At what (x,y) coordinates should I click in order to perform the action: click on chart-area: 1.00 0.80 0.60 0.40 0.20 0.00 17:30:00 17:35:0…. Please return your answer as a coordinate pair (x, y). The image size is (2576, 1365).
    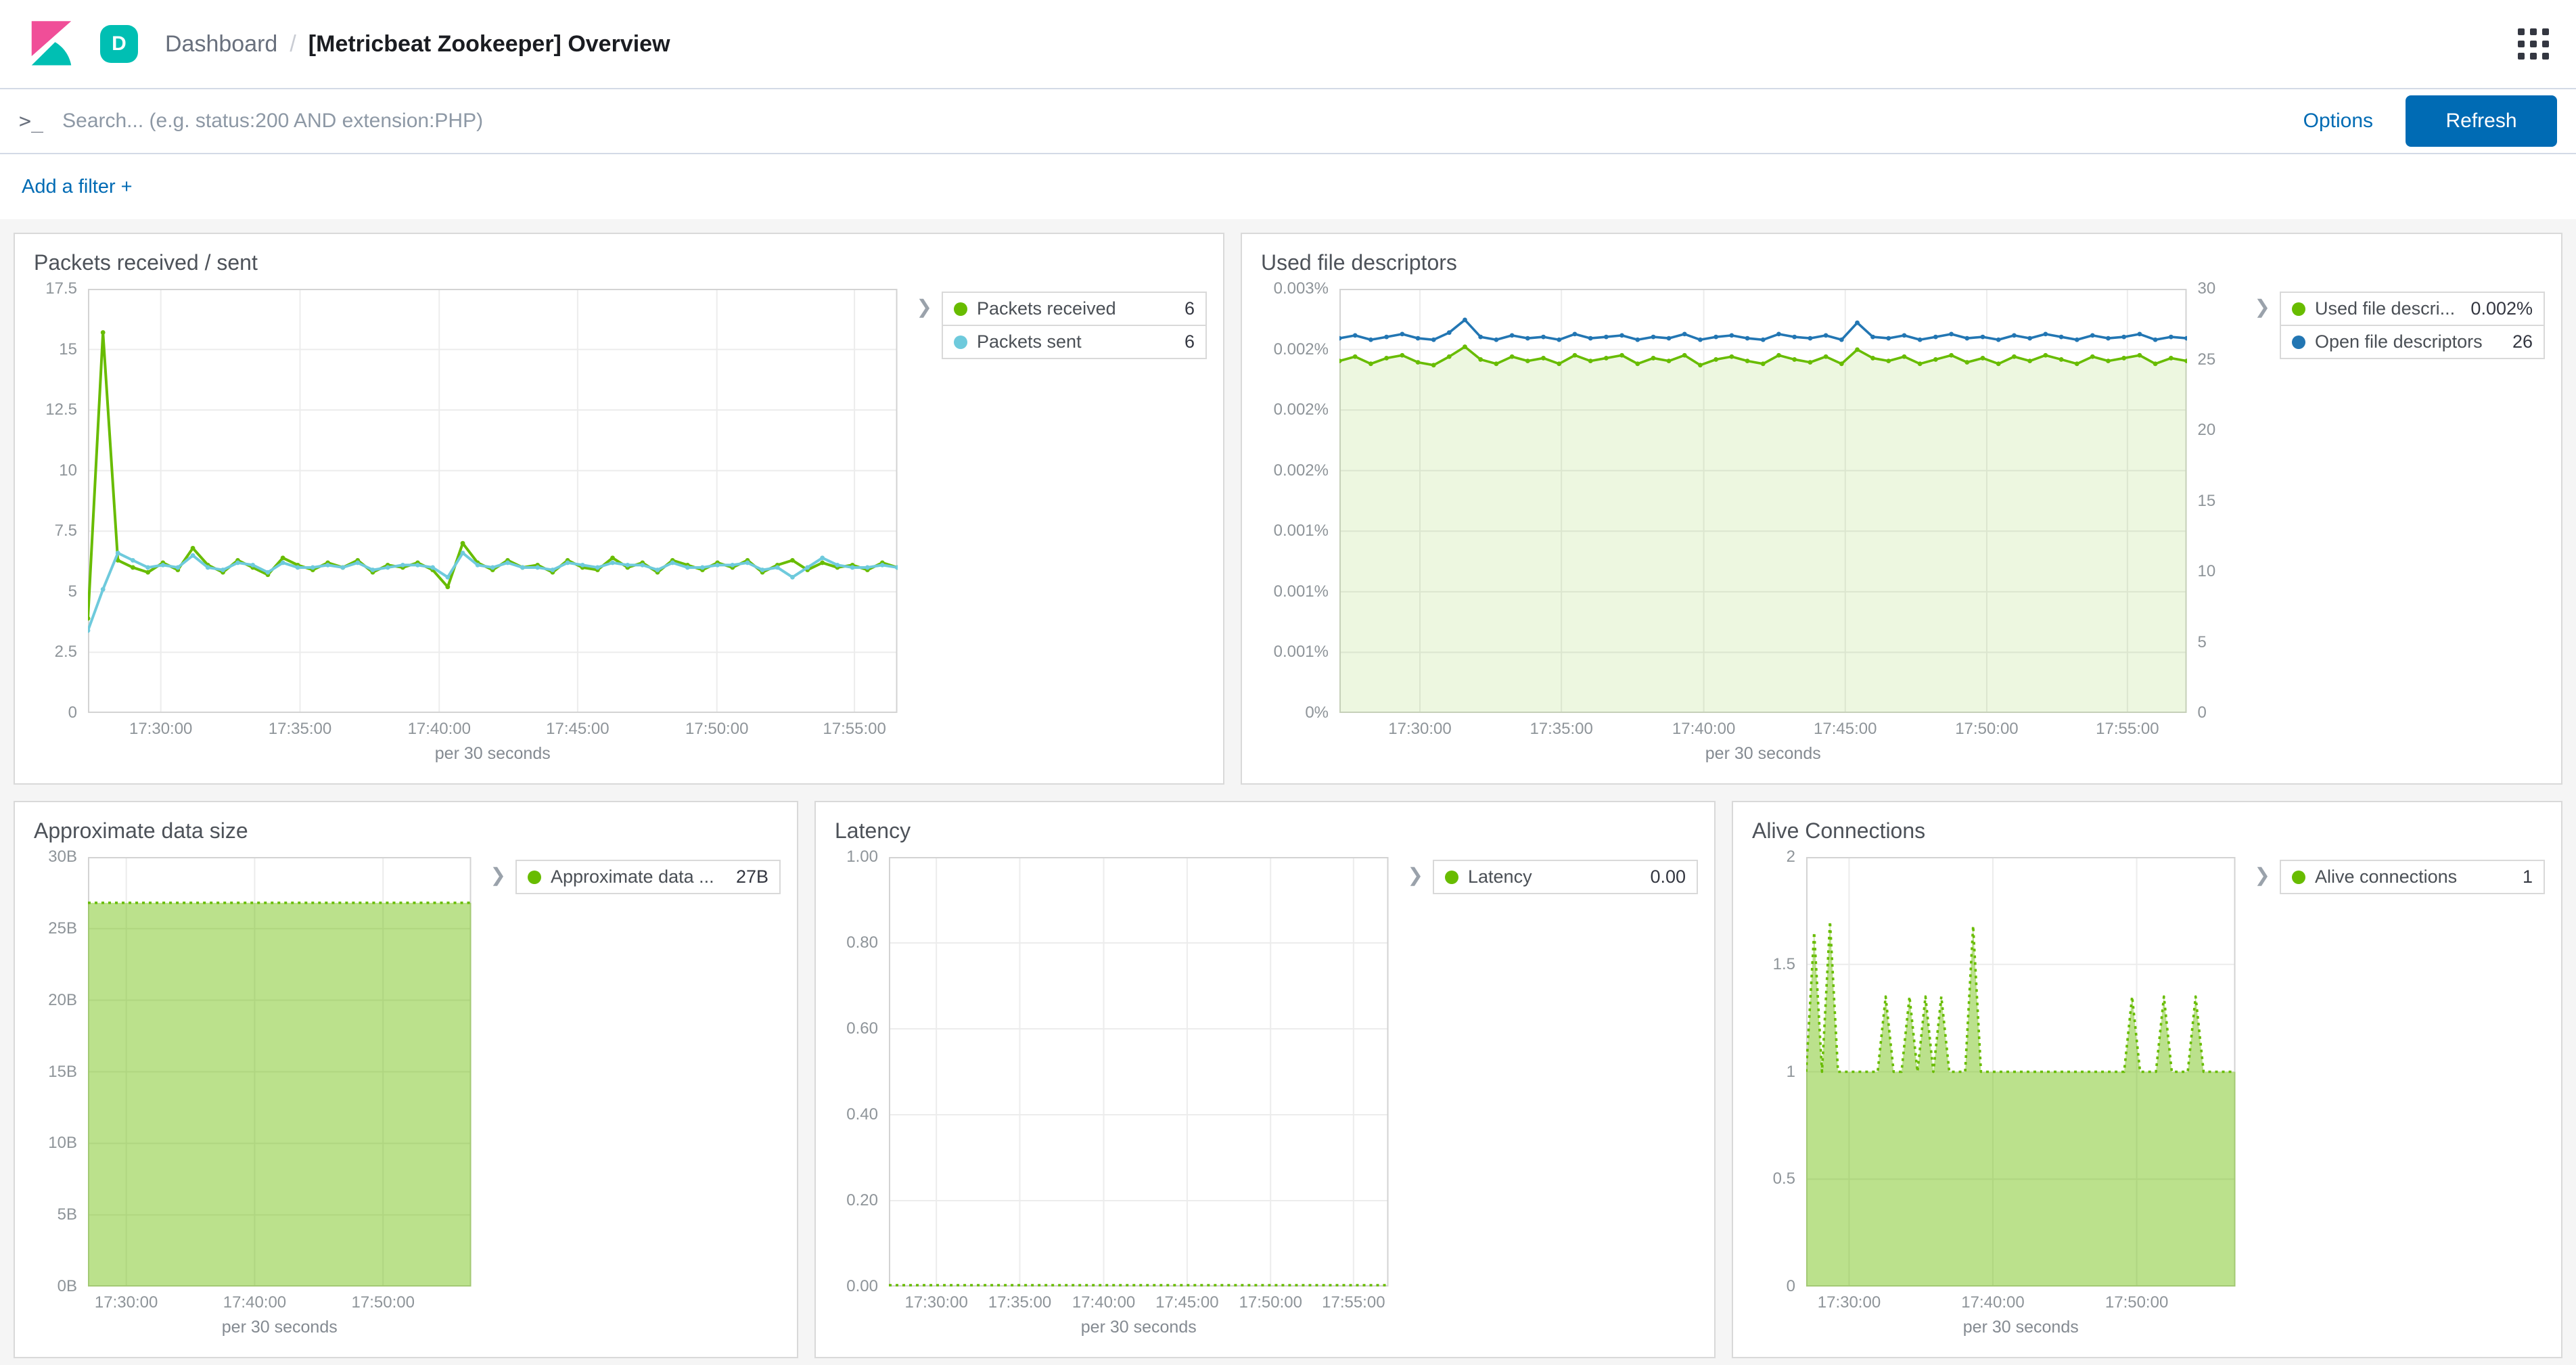
    Looking at the image, I should click on (1106, 1095).